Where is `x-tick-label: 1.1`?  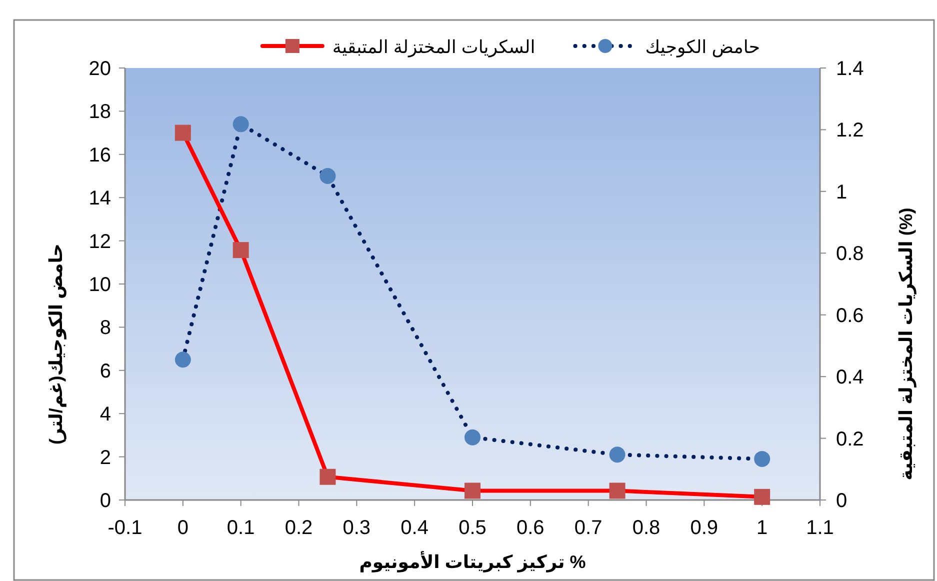 x-tick-label: 1.1 is located at coordinates (820, 528).